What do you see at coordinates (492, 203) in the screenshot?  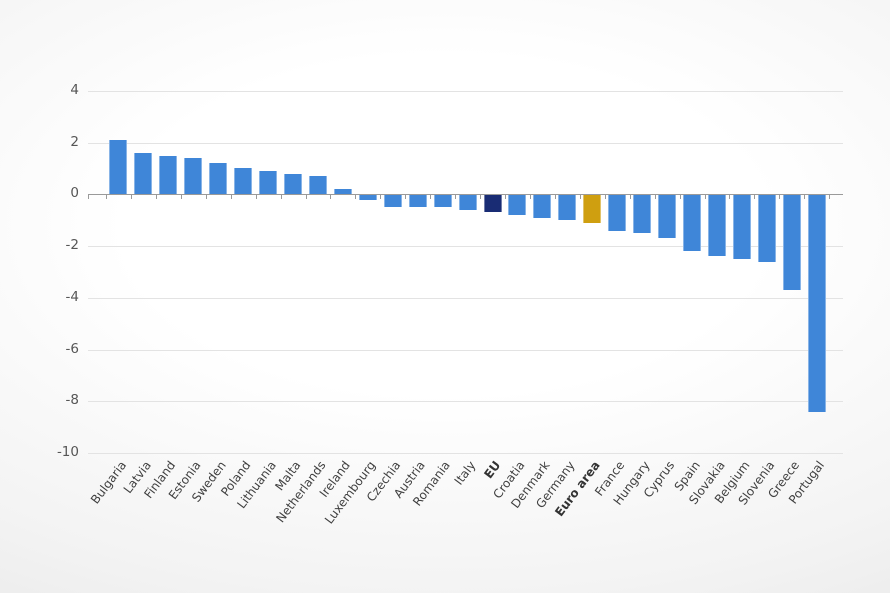 I see `bar-eu` at bounding box center [492, 203].